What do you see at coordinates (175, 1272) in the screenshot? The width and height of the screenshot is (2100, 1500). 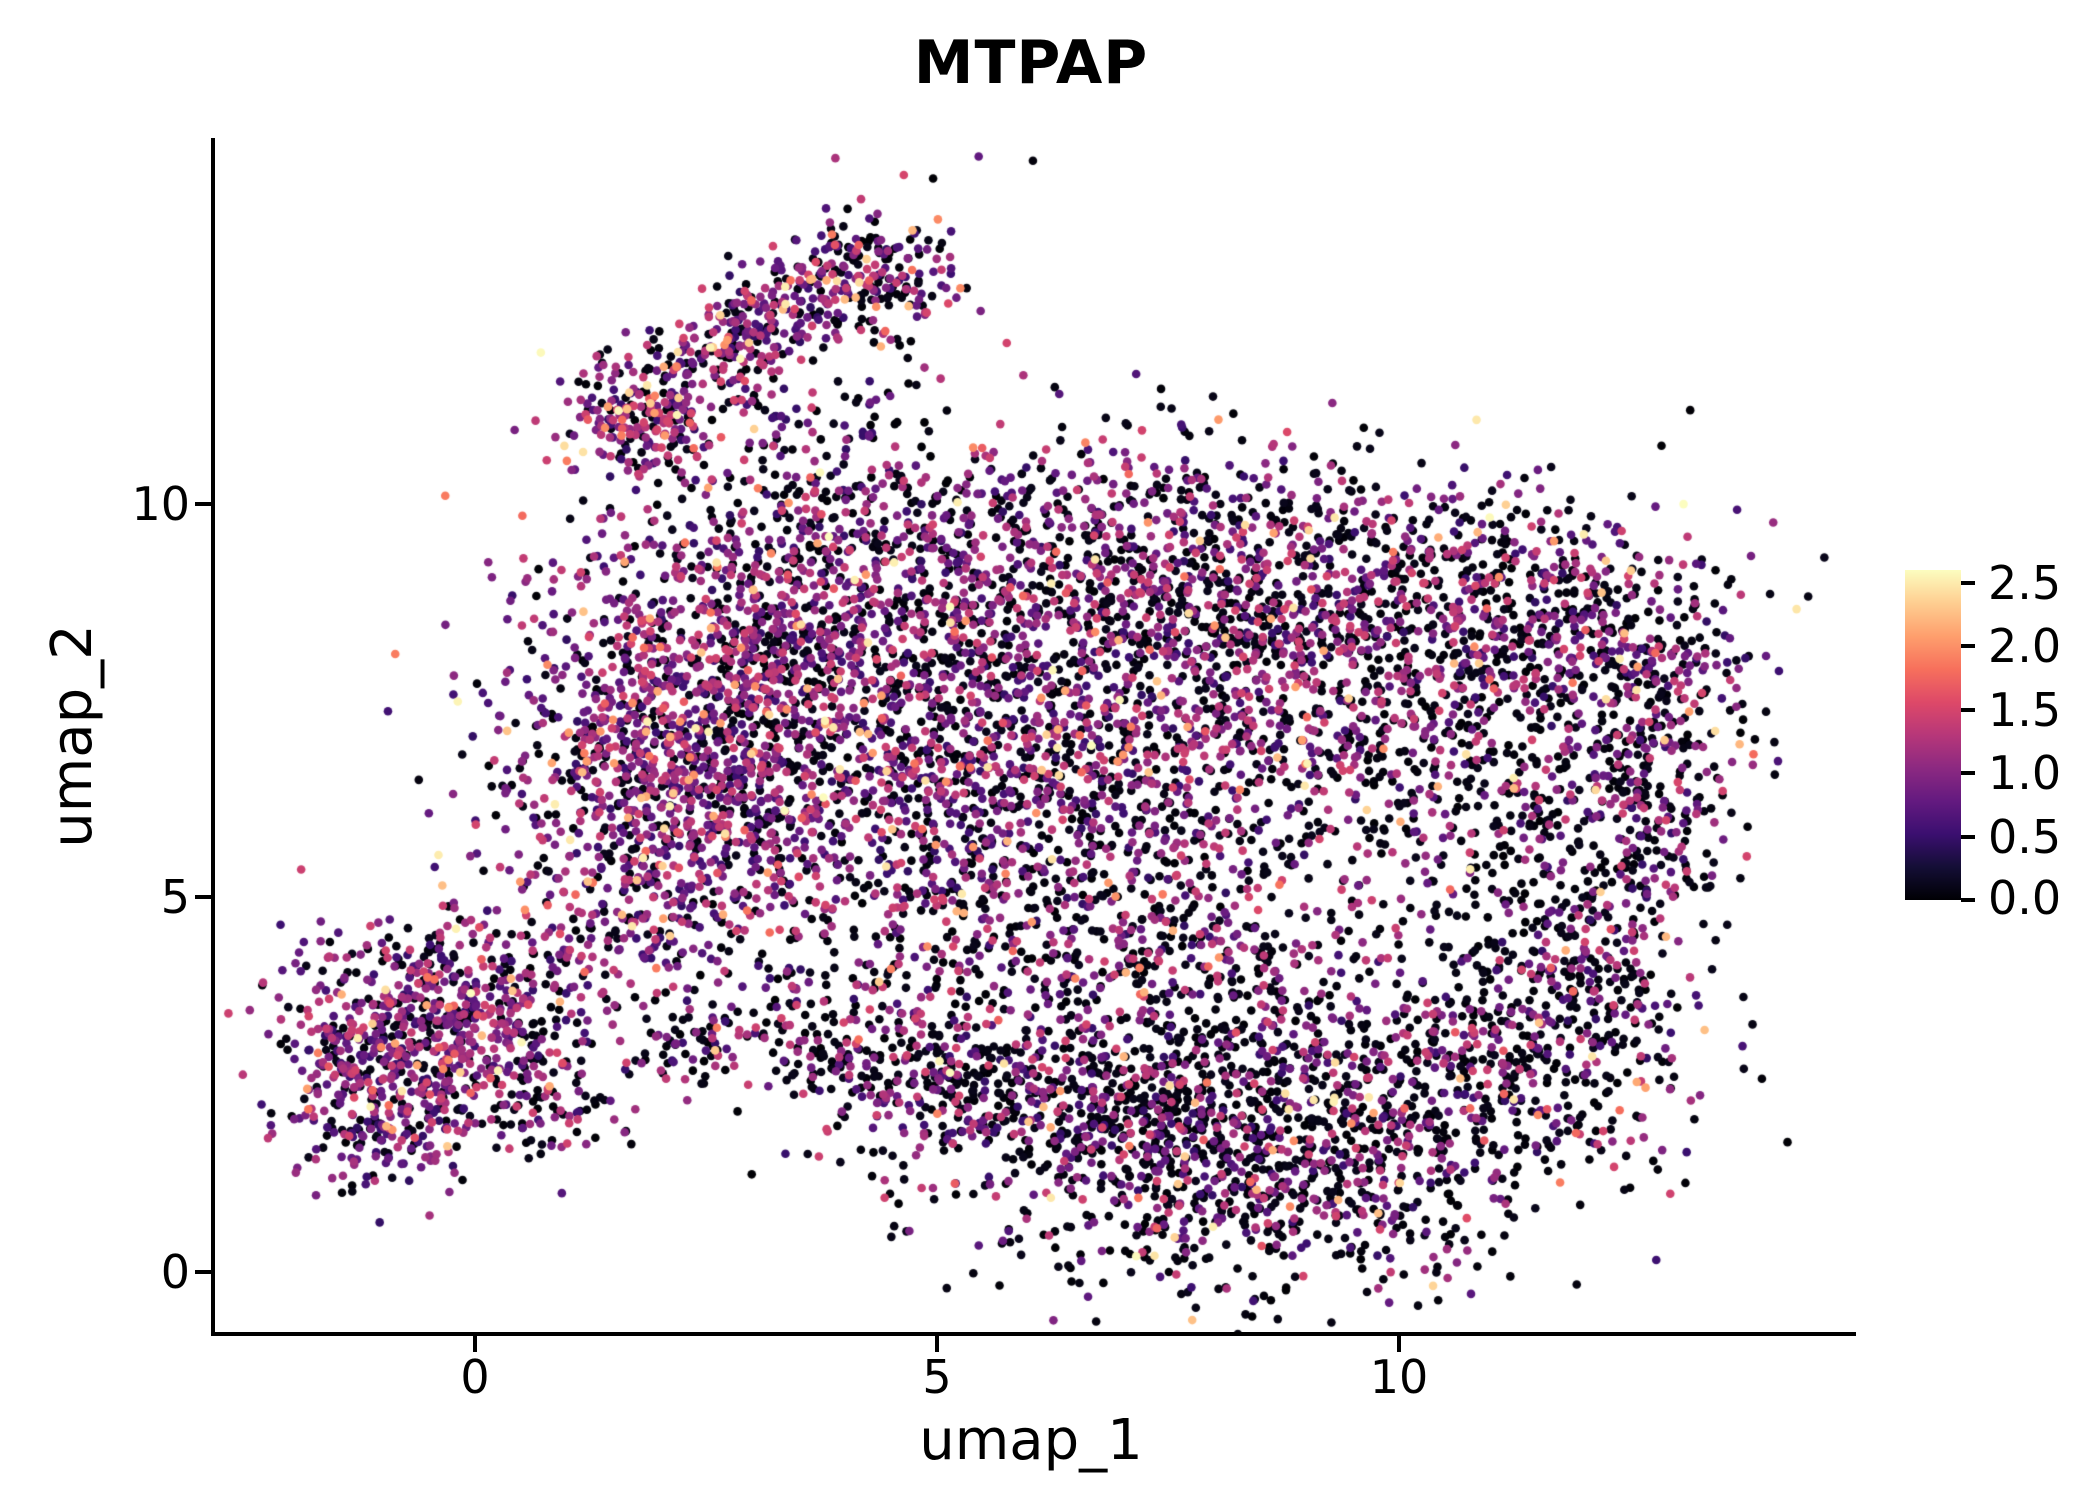 I see `y-tick-label: 0` at bounding box center [175, 1272].